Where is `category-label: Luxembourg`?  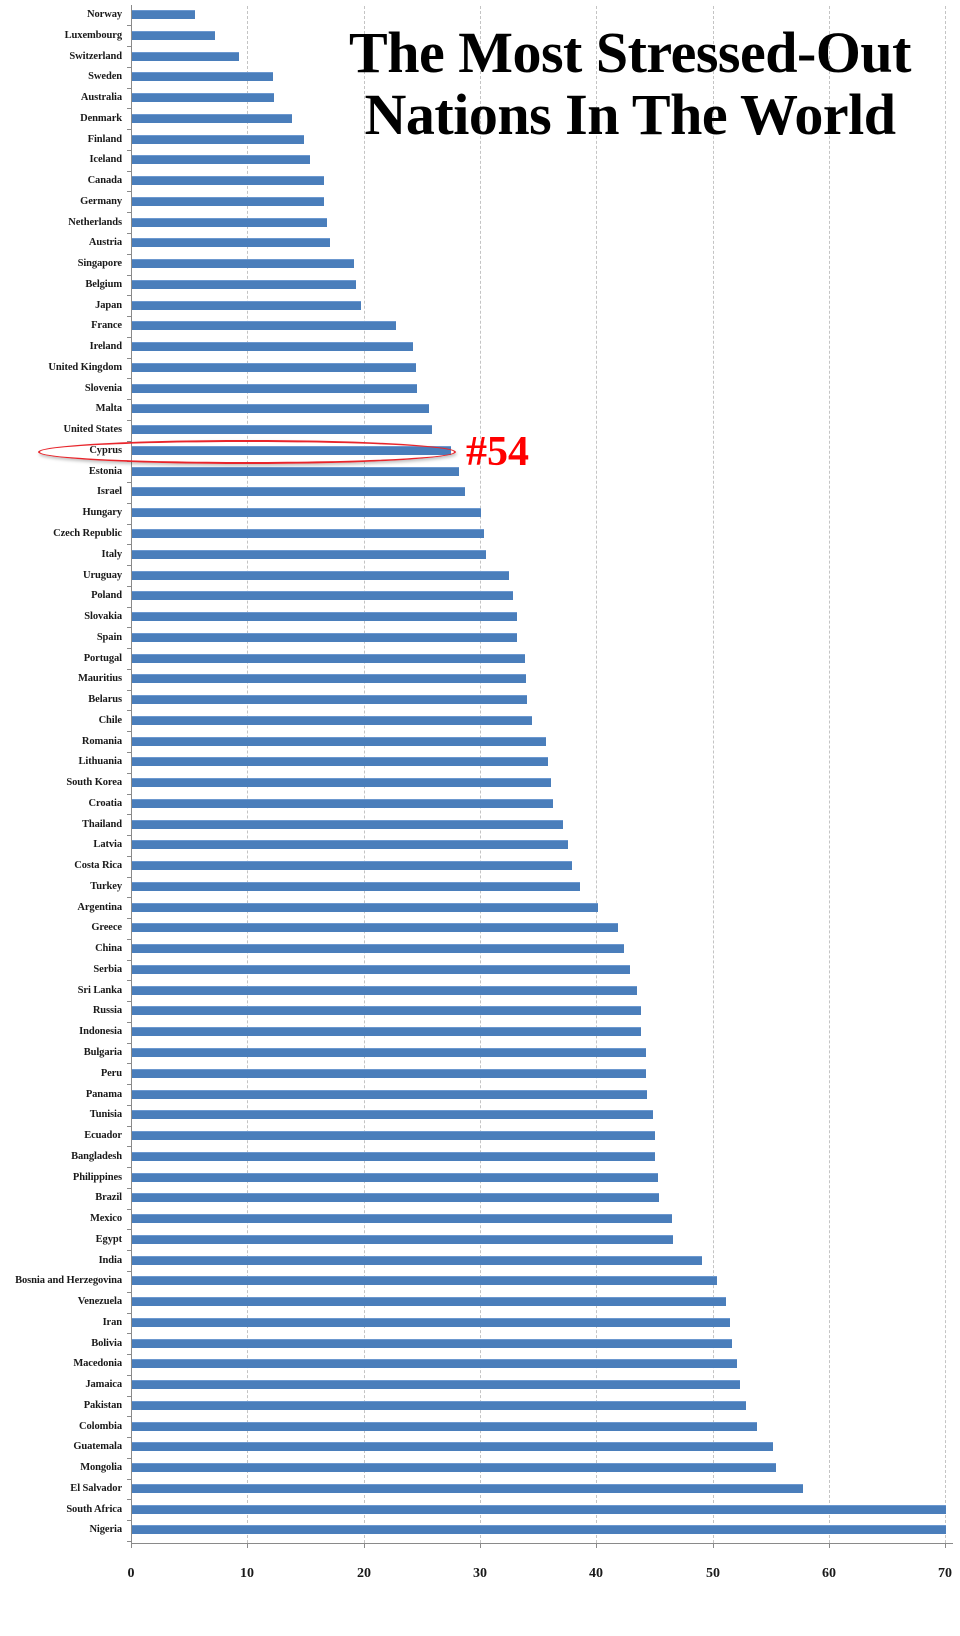 category-label: Luxembourg is located at coordinates (93, 35).